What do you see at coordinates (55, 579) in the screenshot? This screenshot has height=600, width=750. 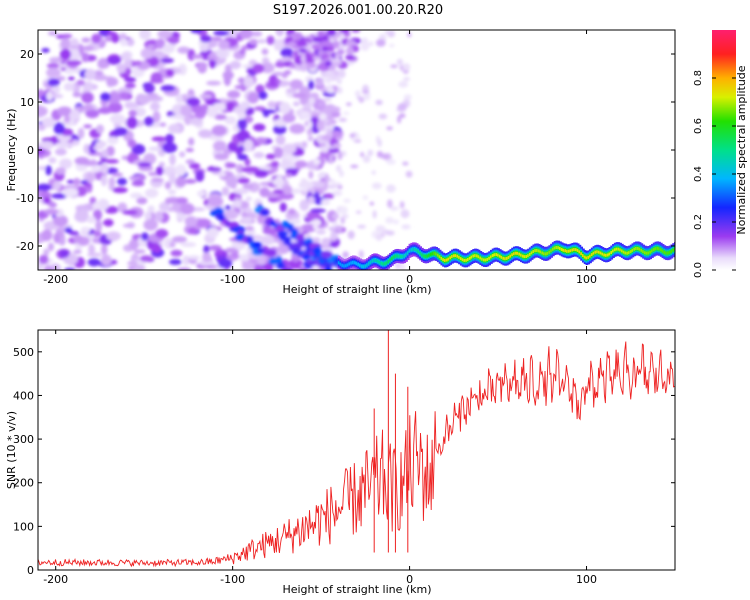 I see `x-tick-label: -200` at bounding box center [55, 579].